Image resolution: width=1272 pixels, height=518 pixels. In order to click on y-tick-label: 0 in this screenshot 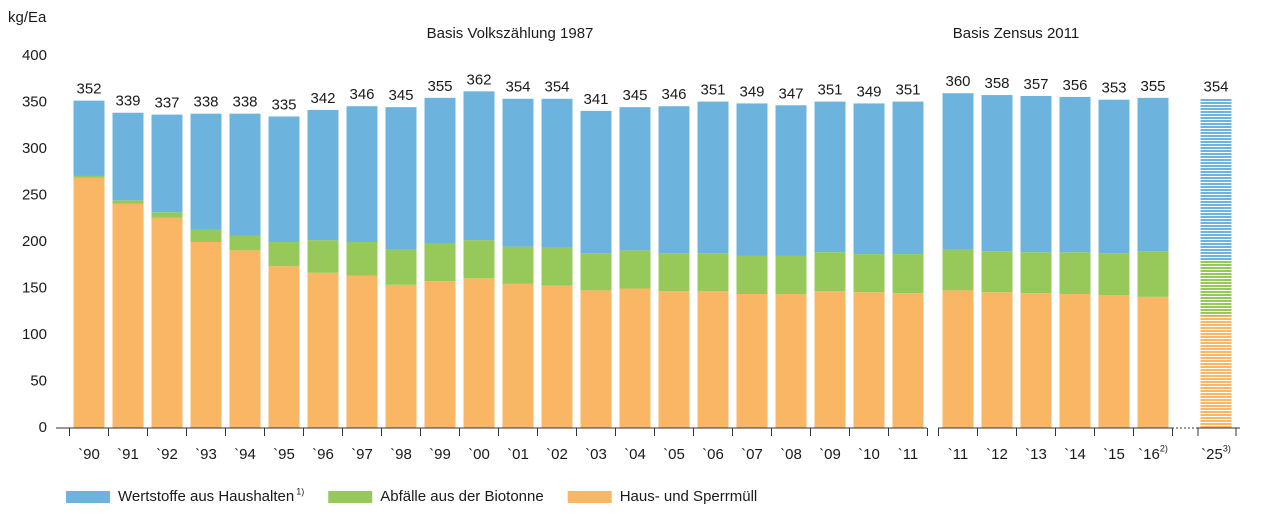, I will do `click(43, 427)`.